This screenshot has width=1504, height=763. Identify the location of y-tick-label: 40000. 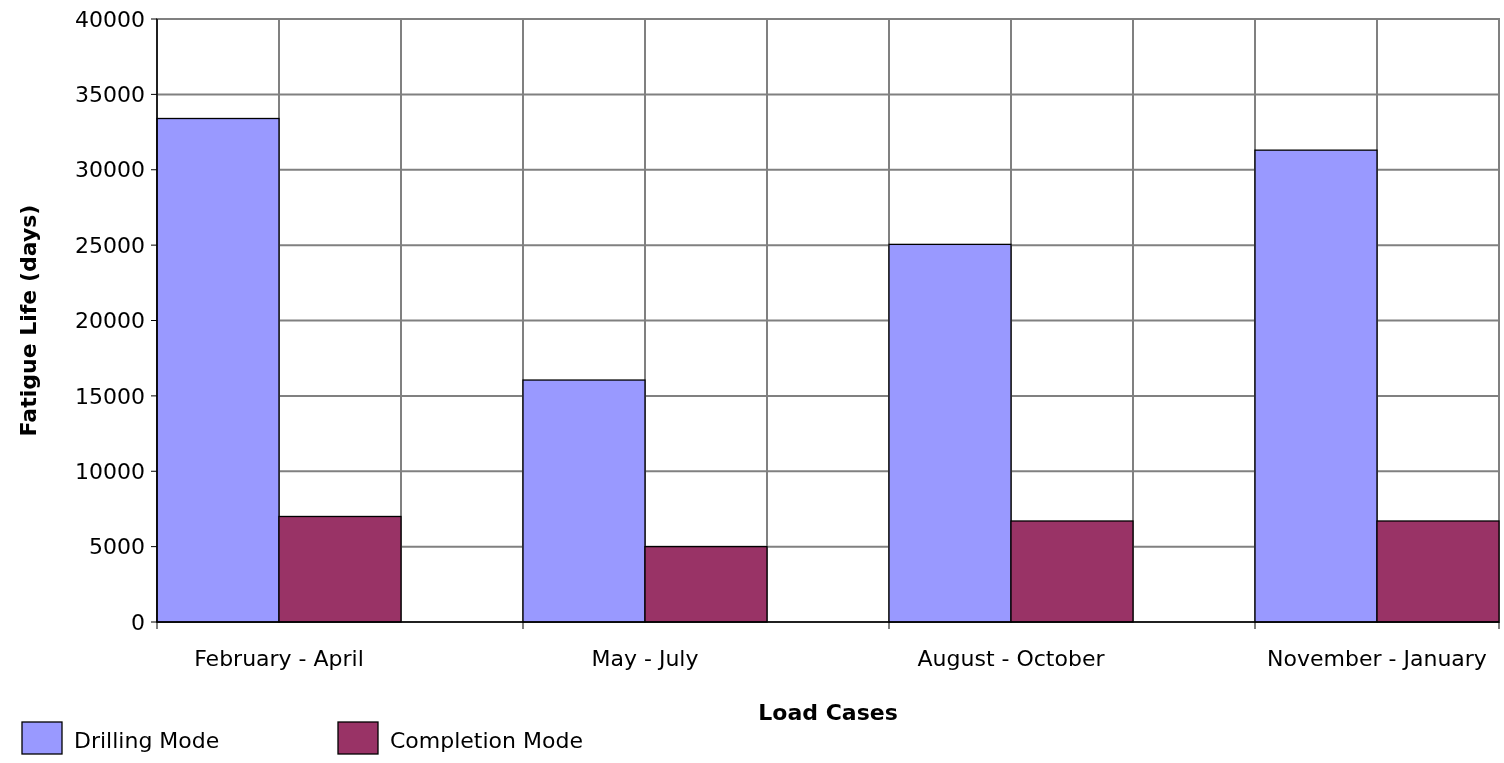
(110, 19).